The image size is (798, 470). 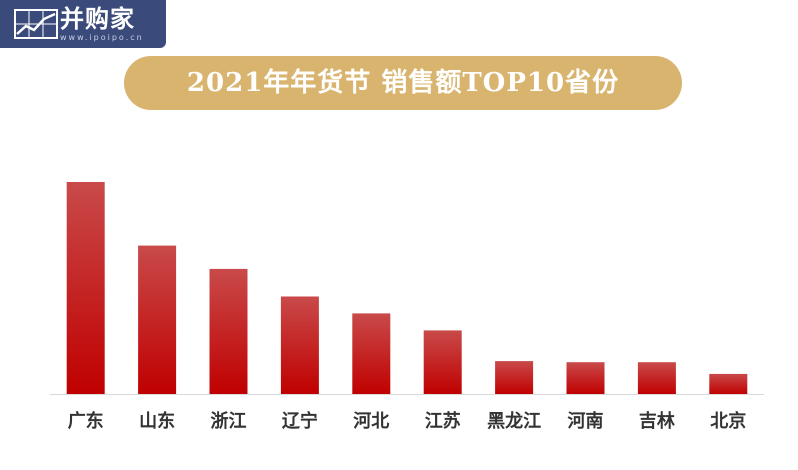 What do you see at coordinates (586, 421) in the screenshot?
I see `category-label: 河南` at bounding box center [586, 421].